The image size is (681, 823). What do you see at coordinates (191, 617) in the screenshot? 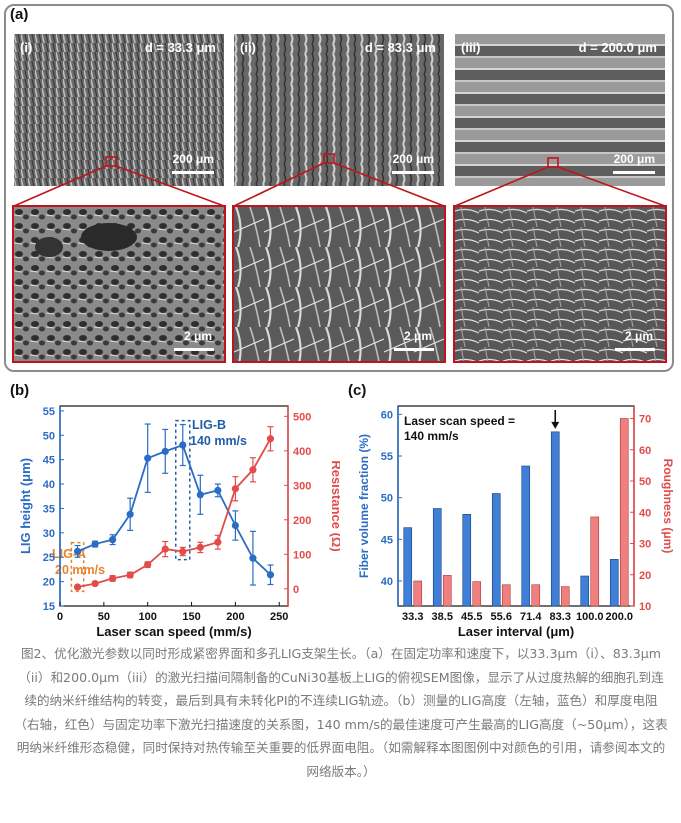
I see `x-tick-label: 150` at bounding box center [191, 617].